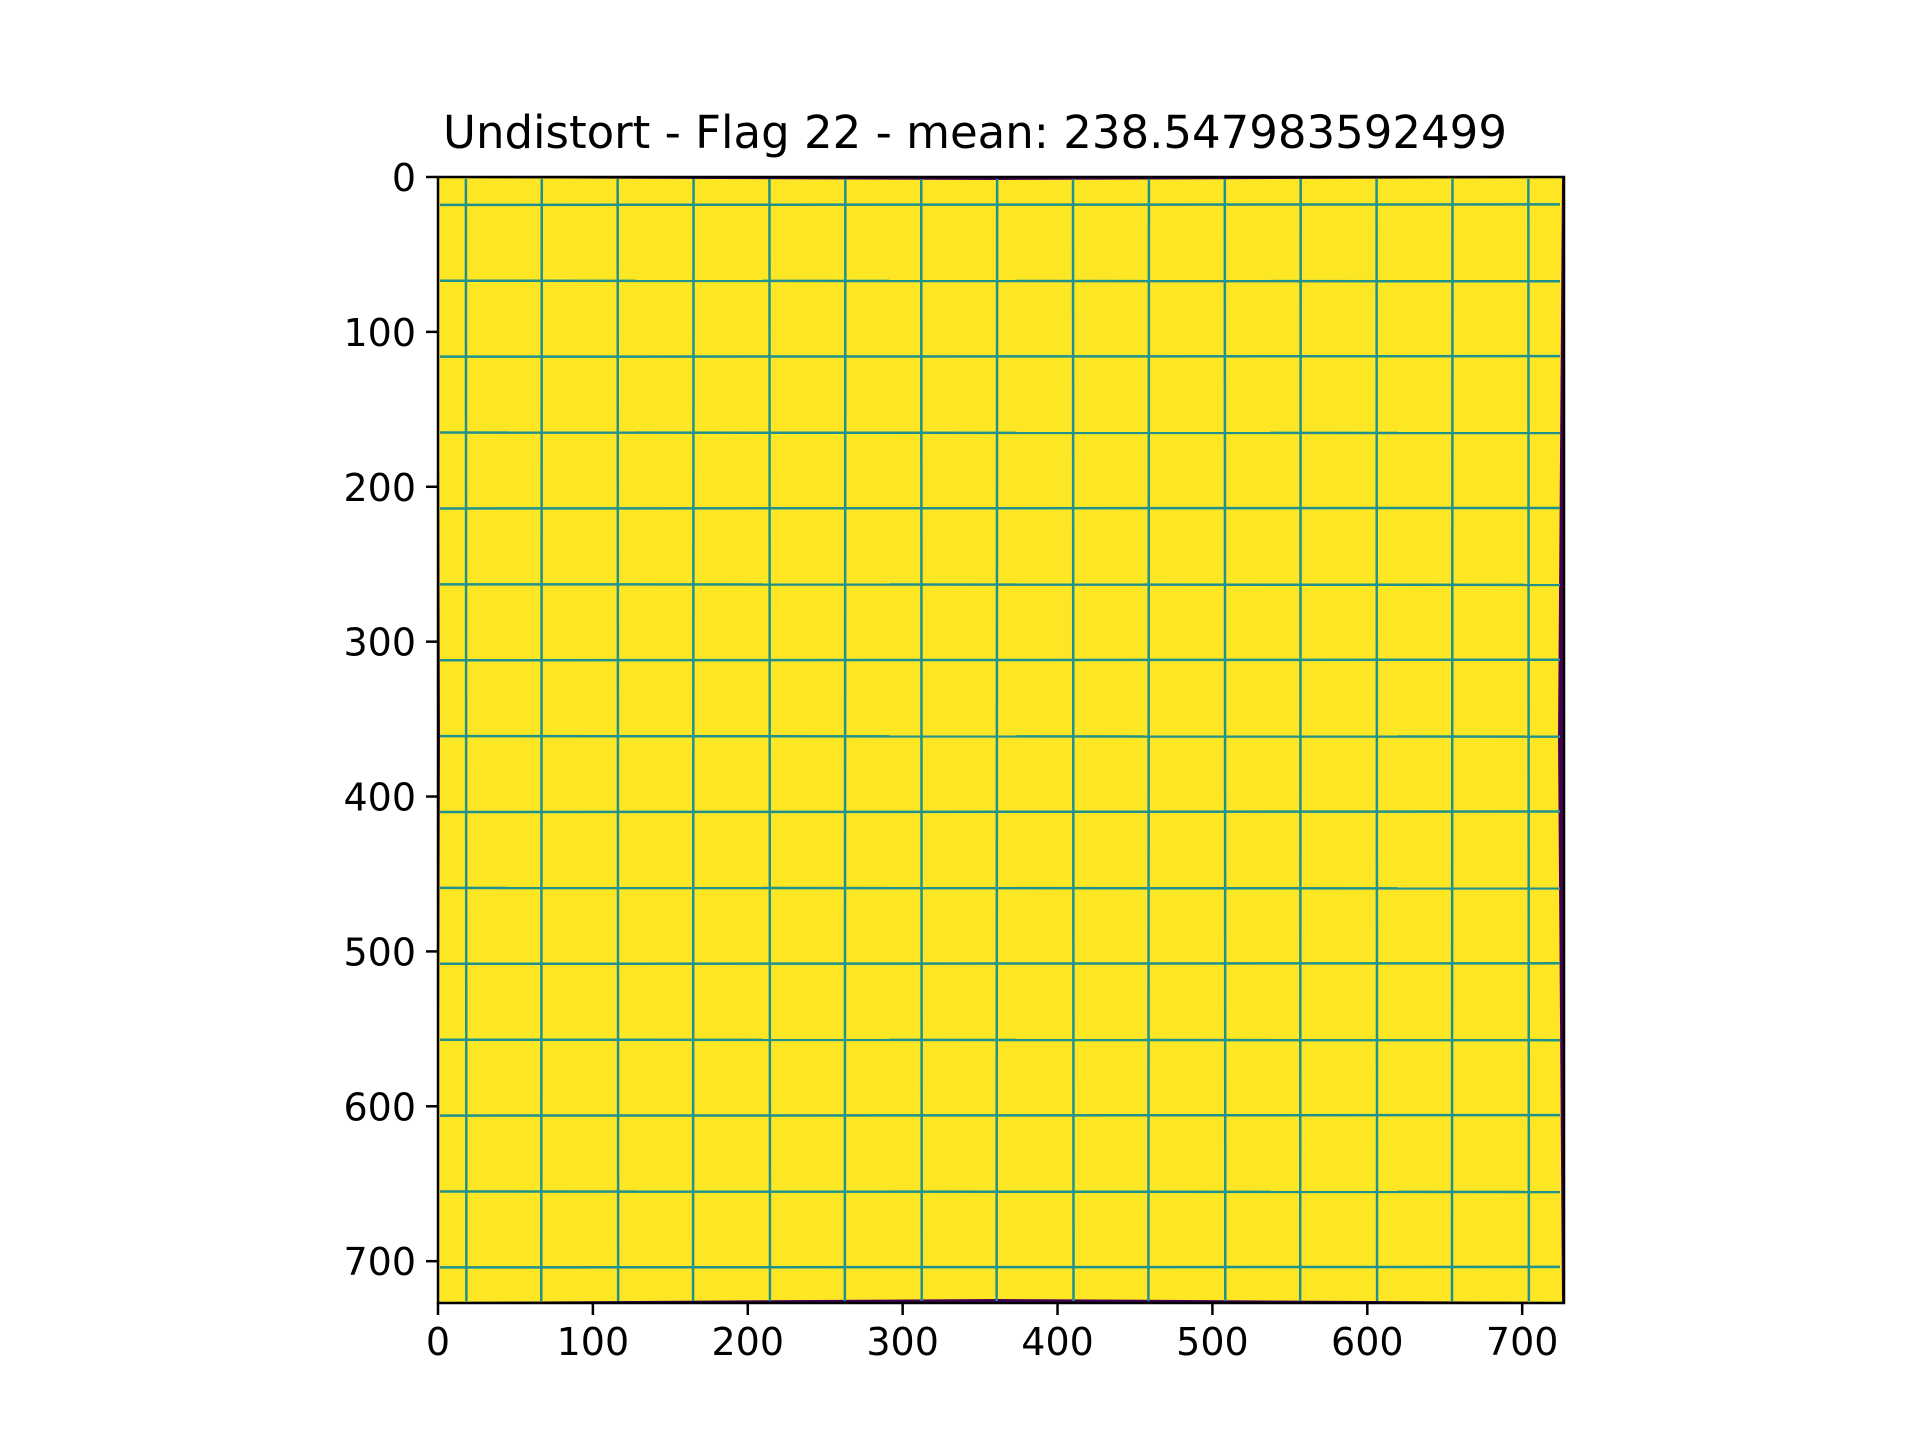  Describe the element at coordinates (1212, 1342) in the screenshot. I see `x-tick-label: 500` at that location.